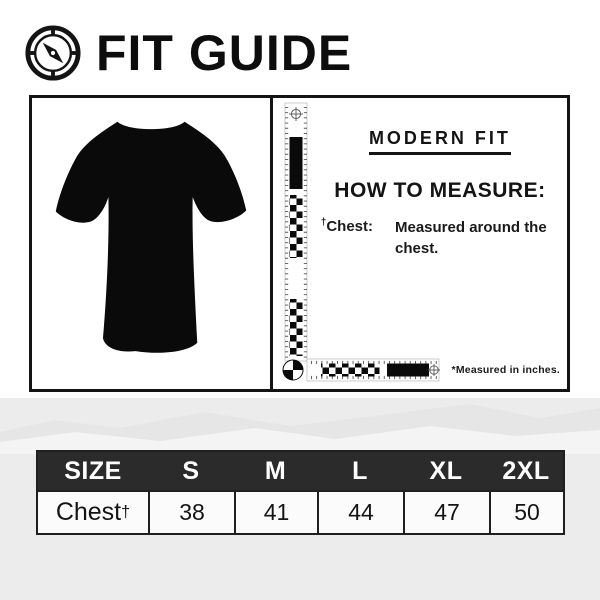 This screenshot has height=600, width=600. I want to click on size-col-header-m: M, so click(275, 471).